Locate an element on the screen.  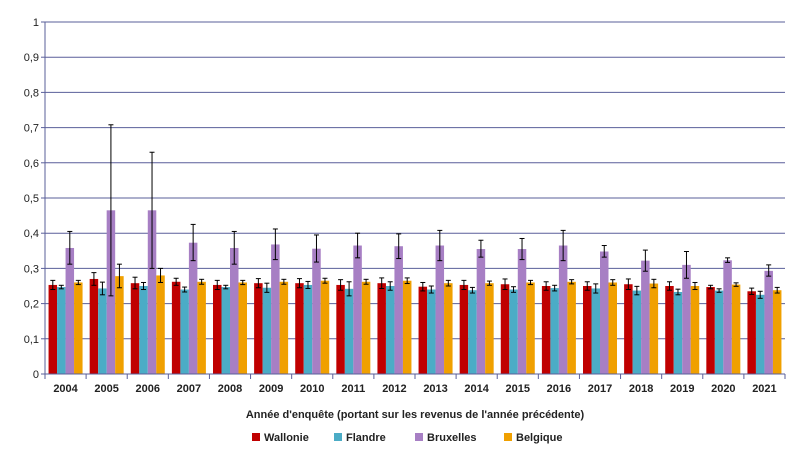
x-tick-label: 2010 is located at coordinates (312, 389).